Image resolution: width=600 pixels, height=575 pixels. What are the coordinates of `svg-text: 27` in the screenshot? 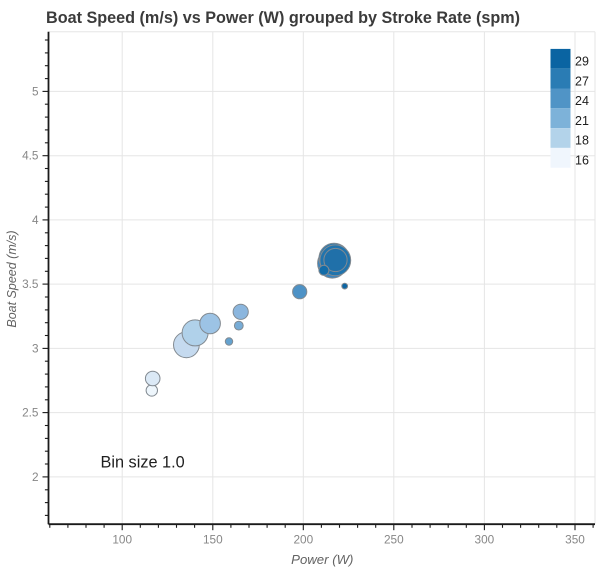 It's located at (582, 81).